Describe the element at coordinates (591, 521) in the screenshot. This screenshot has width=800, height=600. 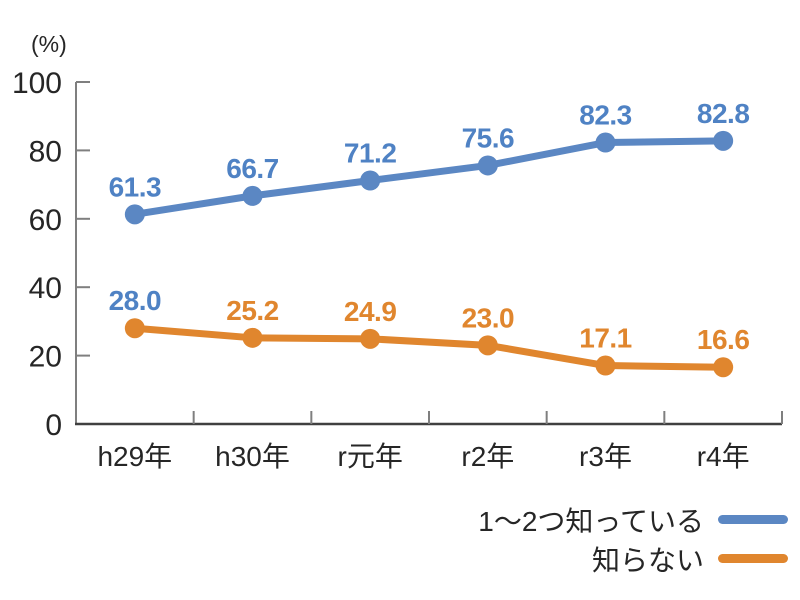
I see `legend-item-label: 1〜2つ知っている` at that location.